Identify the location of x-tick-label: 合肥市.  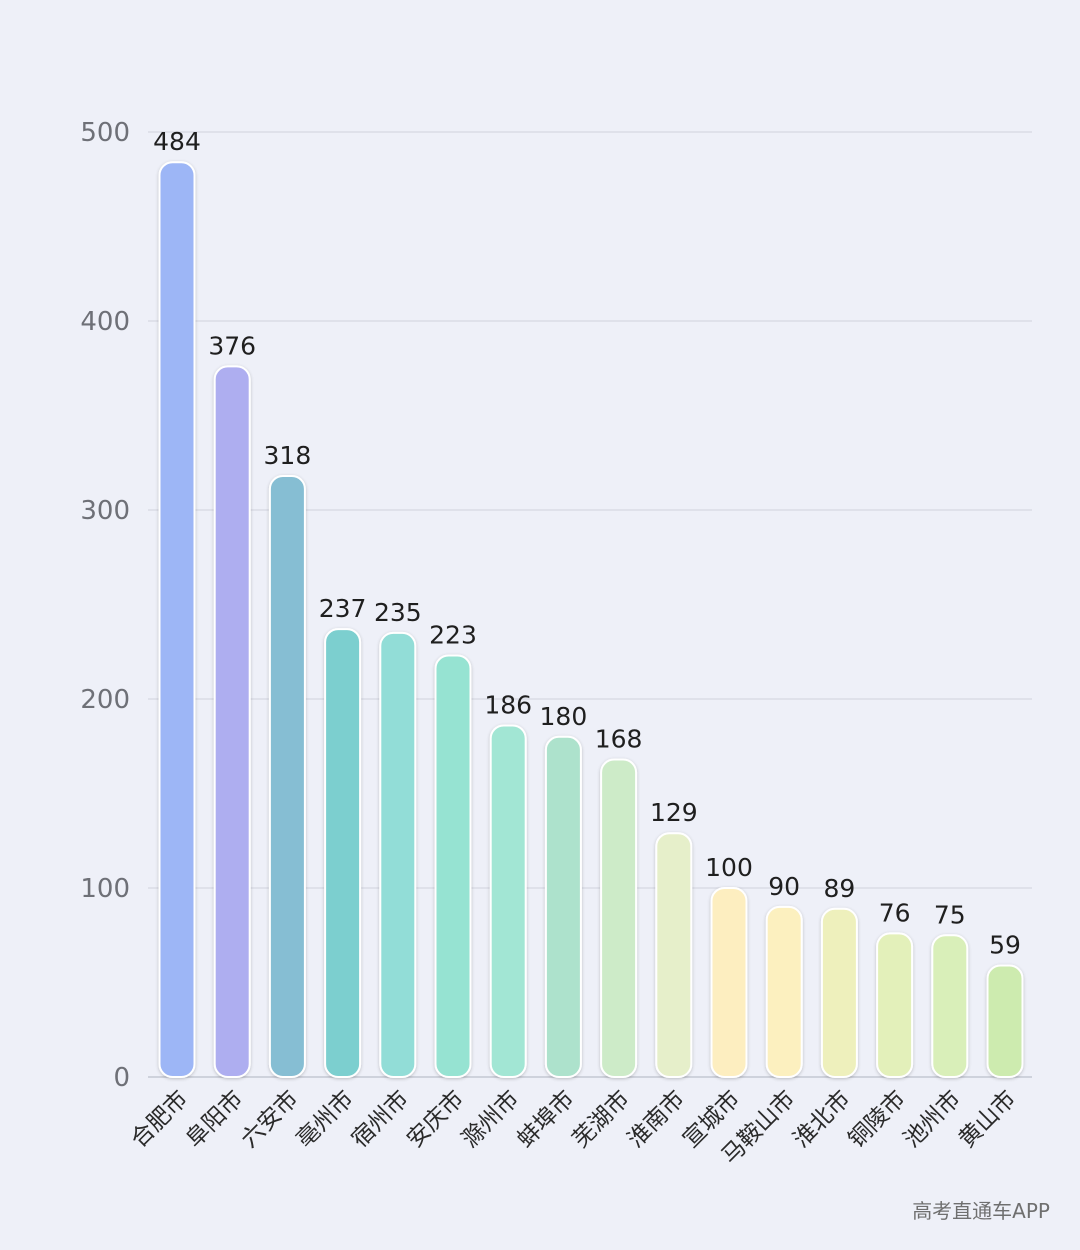
(159, 1119).